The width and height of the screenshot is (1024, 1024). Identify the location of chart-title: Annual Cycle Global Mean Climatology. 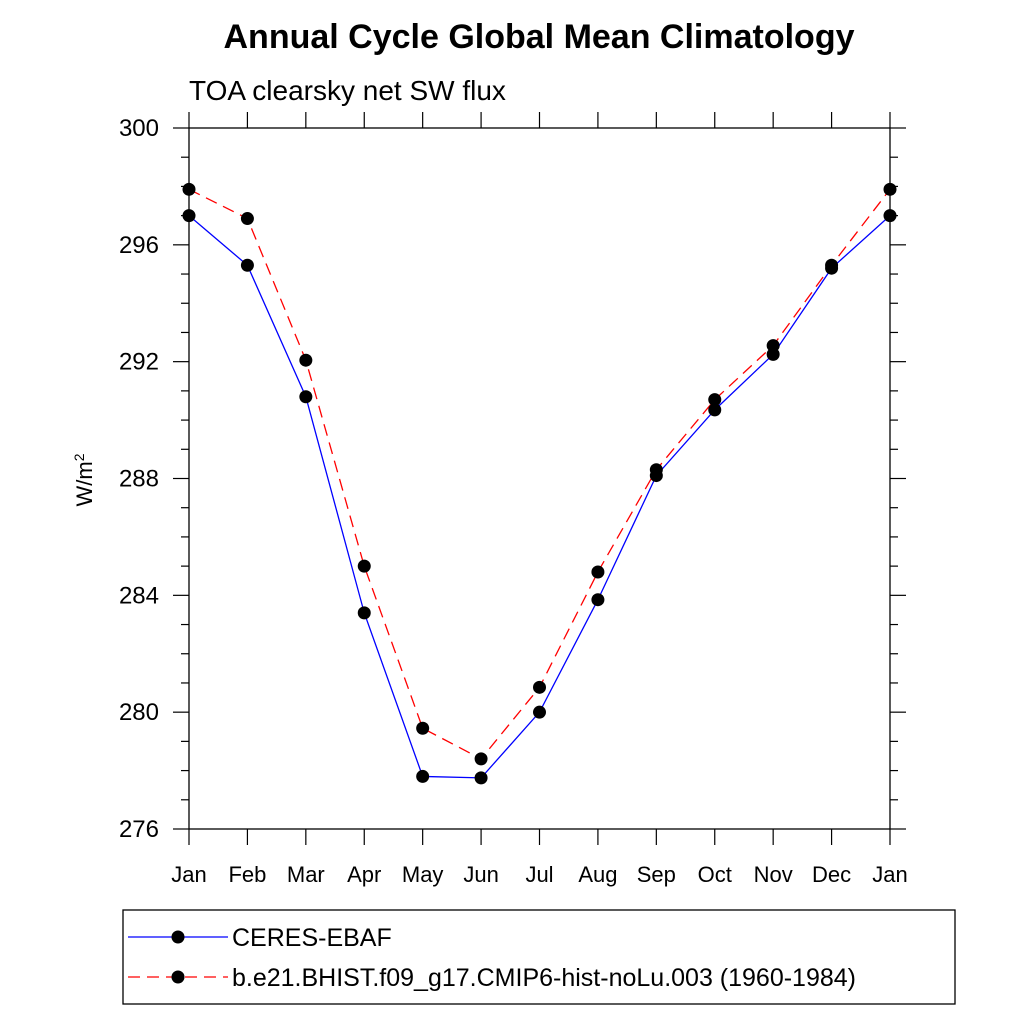
(539, 37).